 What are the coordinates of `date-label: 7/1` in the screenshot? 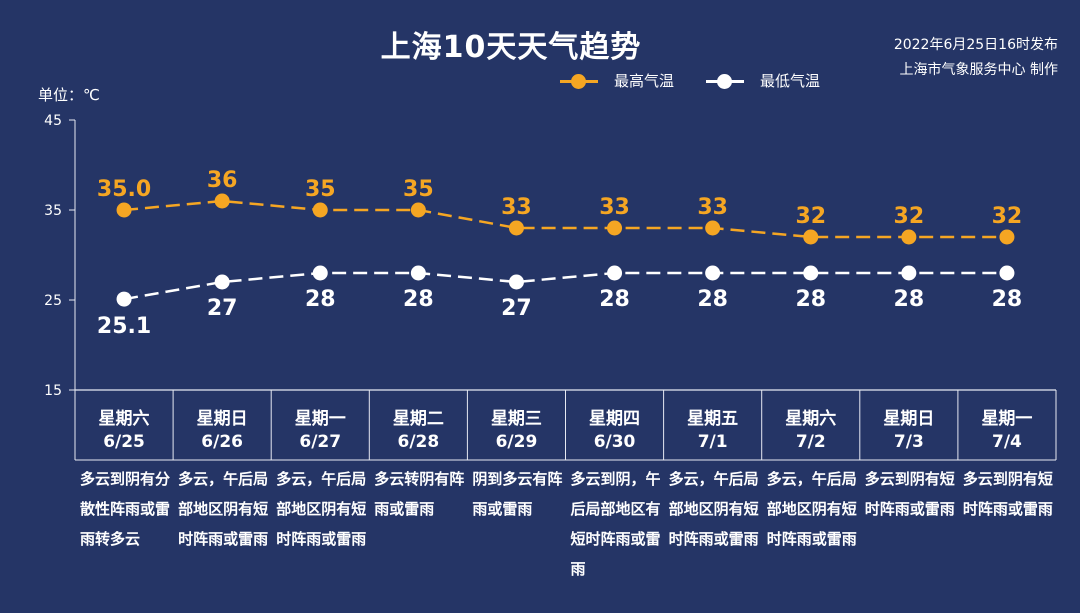 It's located at (712, 442).